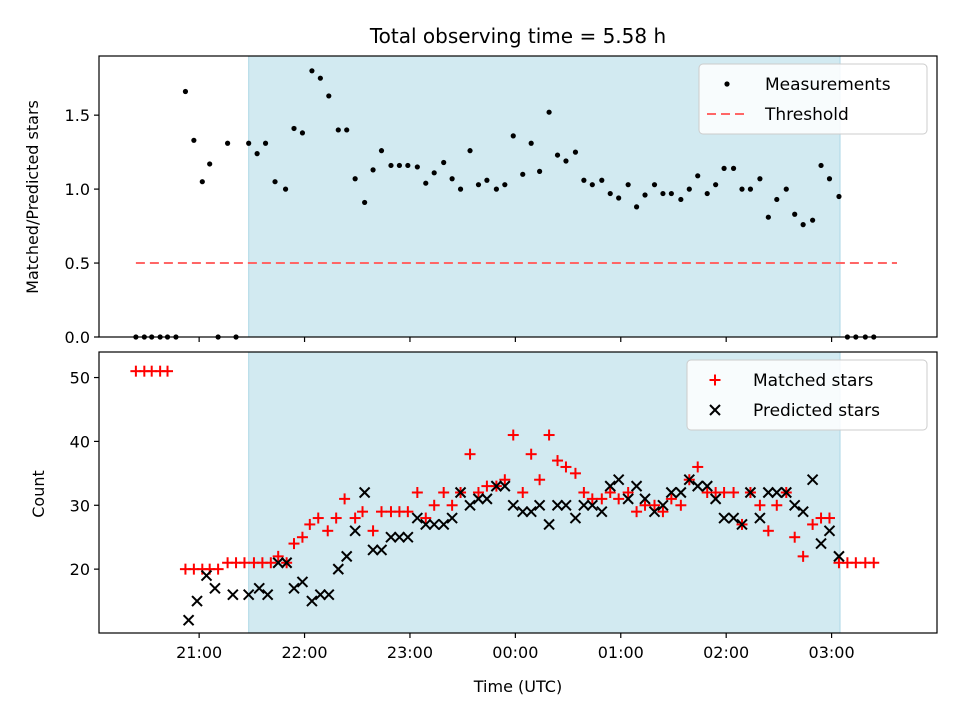 The width and height of the screenshot is (960, 720). I want to click on x-axis-label: Time (UTC), so click(517, 686).